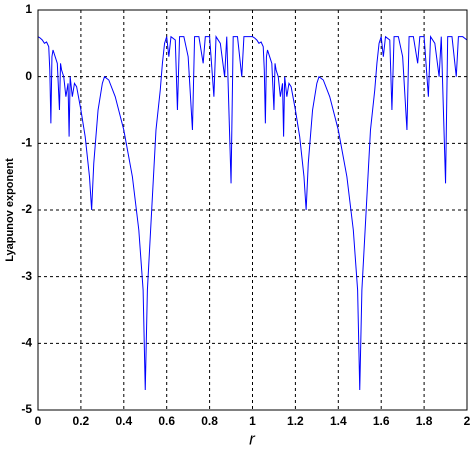 The image size is (474, 453). What do you see at coordinates (295, 421) in the screenshot?
I see `x-tick-label: 1.2` at bounding box center [295, 421].